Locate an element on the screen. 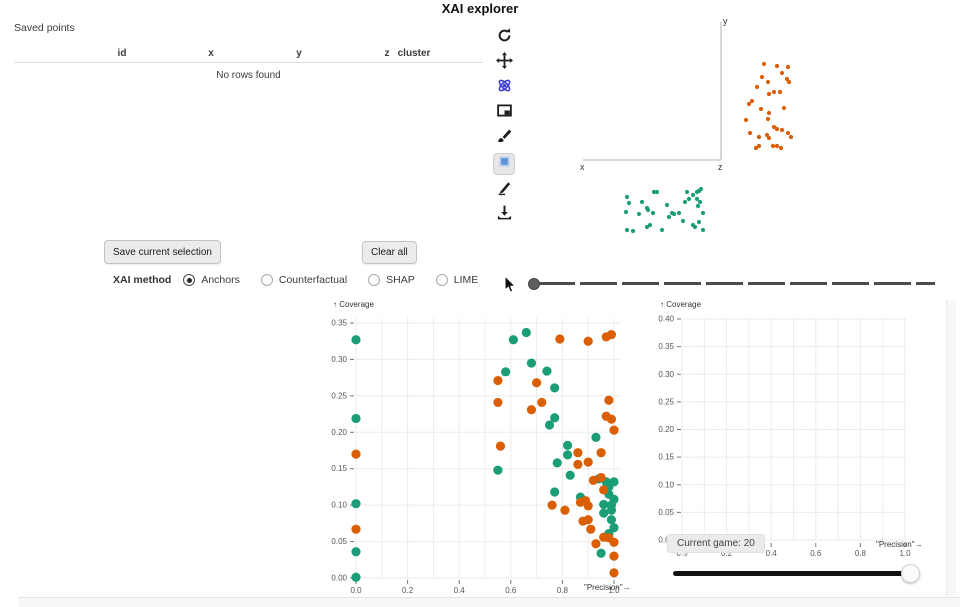  box-zoom-tool-button is located at coordinates (504, 113).